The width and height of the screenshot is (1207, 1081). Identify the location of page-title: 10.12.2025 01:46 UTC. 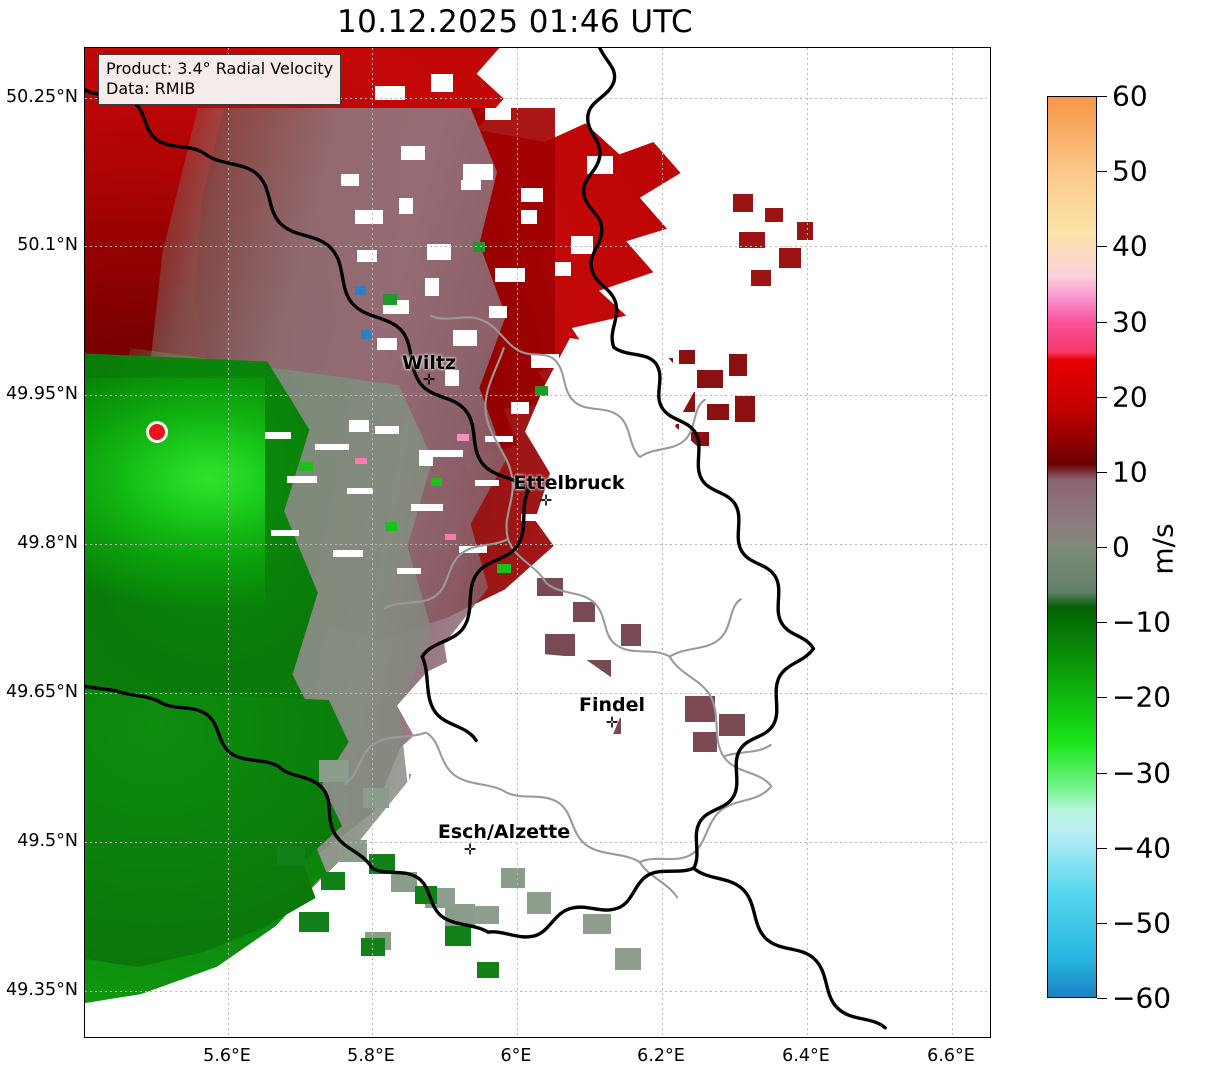
(515, 22).